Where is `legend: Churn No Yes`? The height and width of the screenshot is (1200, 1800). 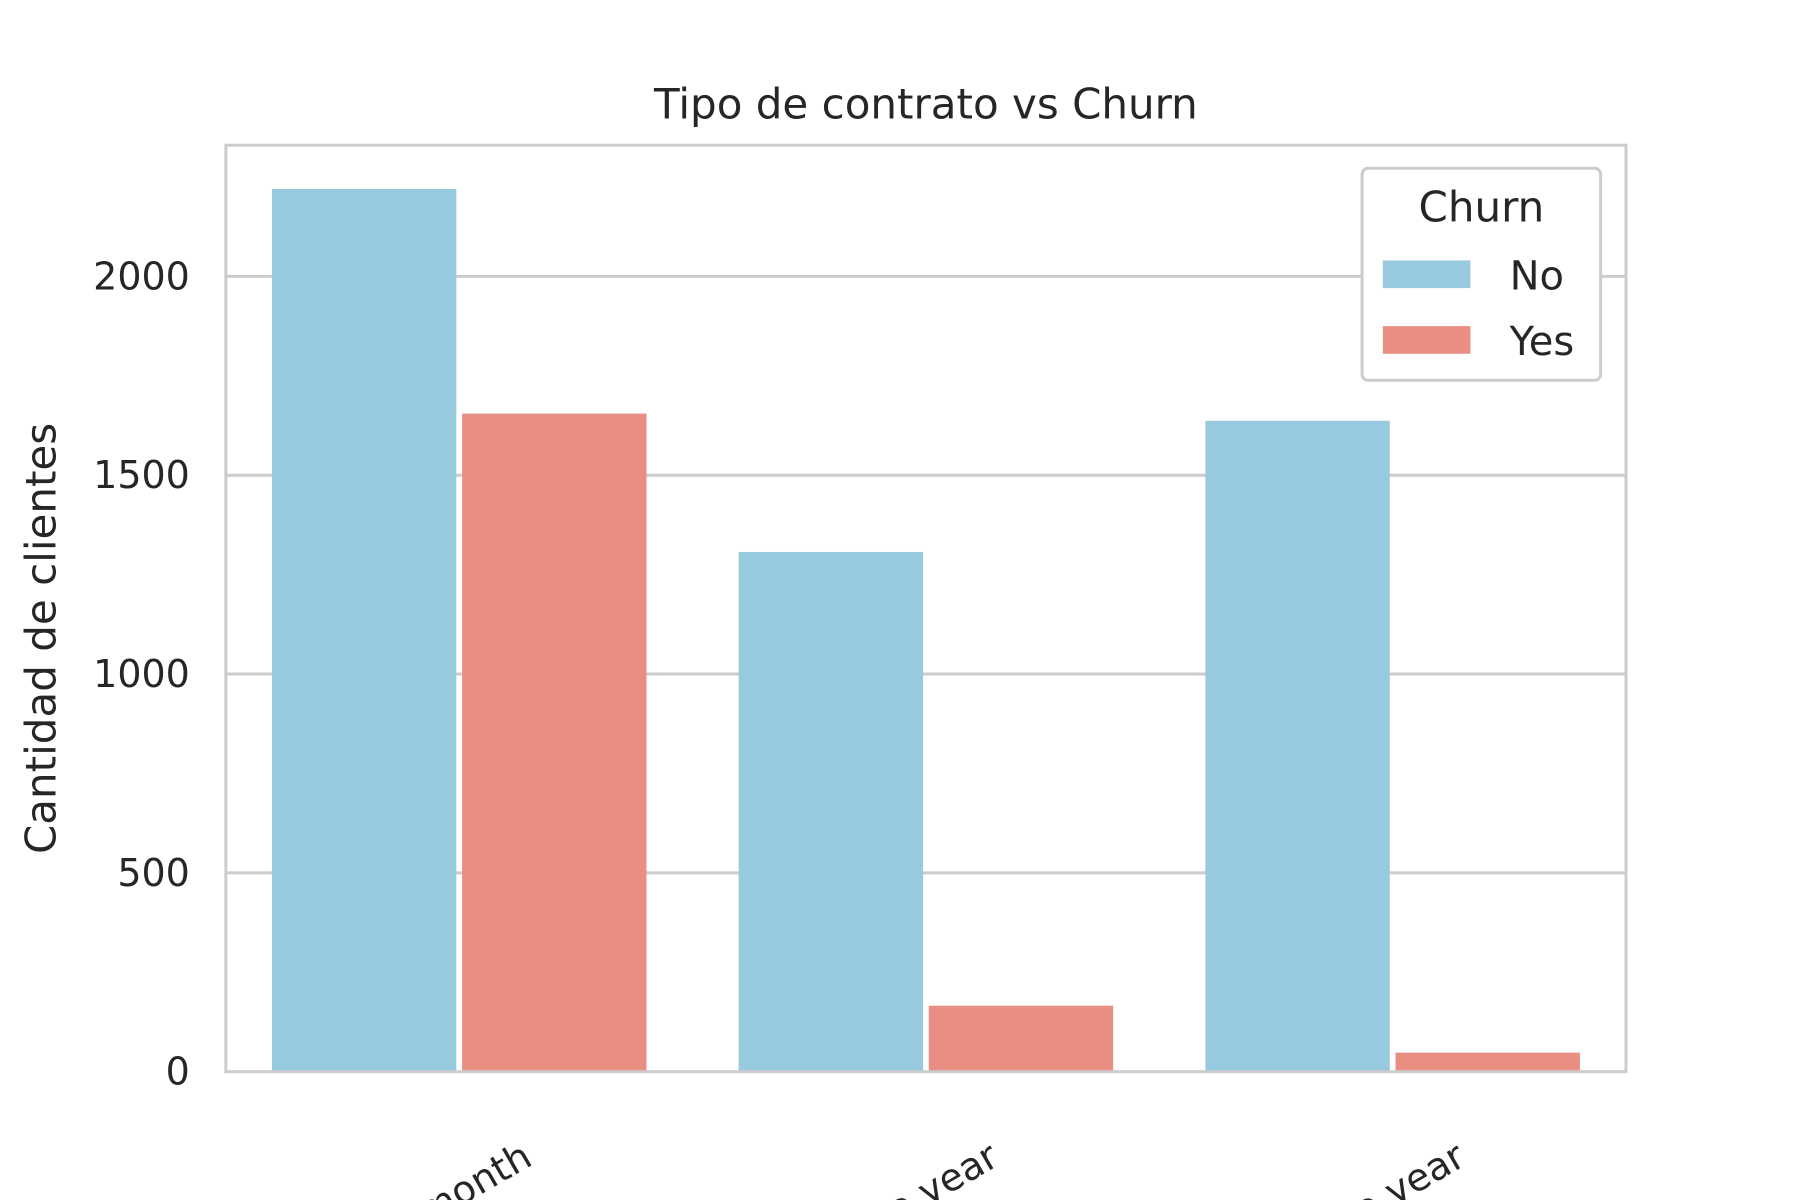
legend: Churn No Yes is located at coordinates (1481, 274).